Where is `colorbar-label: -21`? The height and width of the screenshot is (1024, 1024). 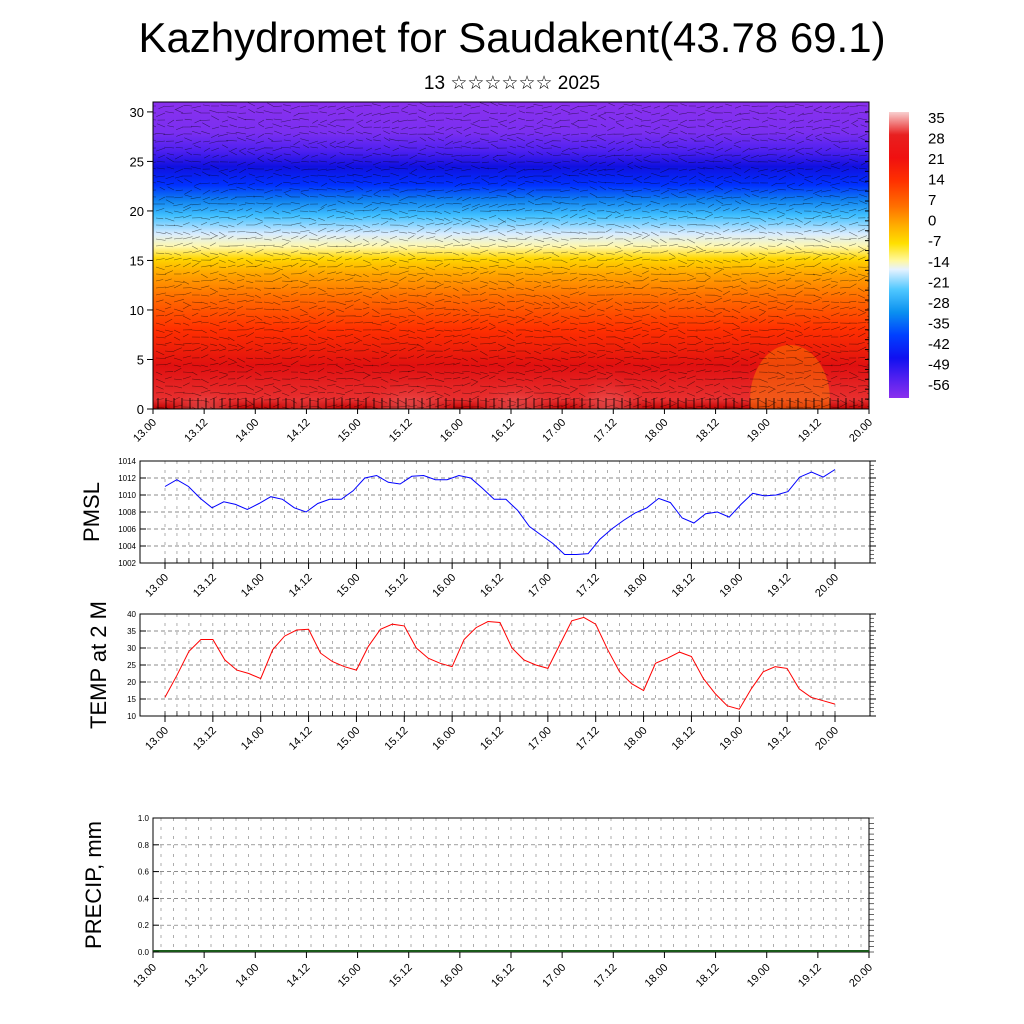 colorbar-label: -21 is located at coordinates (939, 282).